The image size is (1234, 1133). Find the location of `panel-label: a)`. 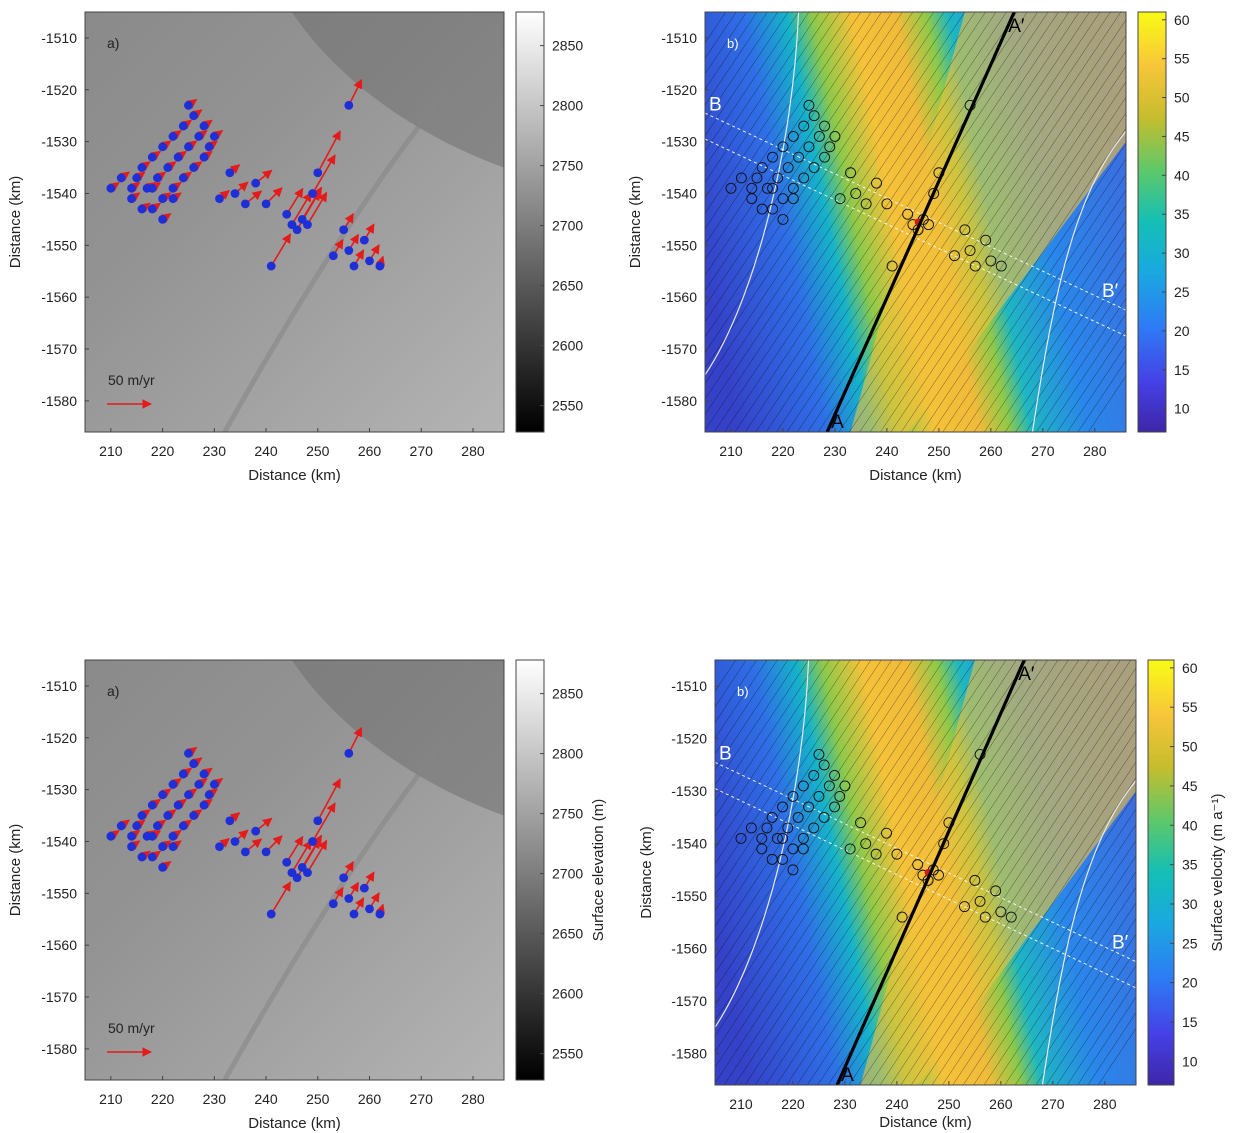

panel-label: a) is located at coordinates (113, 691).